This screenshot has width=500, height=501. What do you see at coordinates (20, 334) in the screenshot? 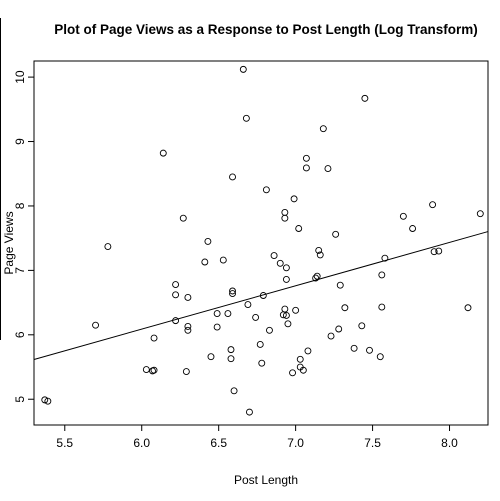
I see `y-tick-label: 6` at bounding box center [20, 334].